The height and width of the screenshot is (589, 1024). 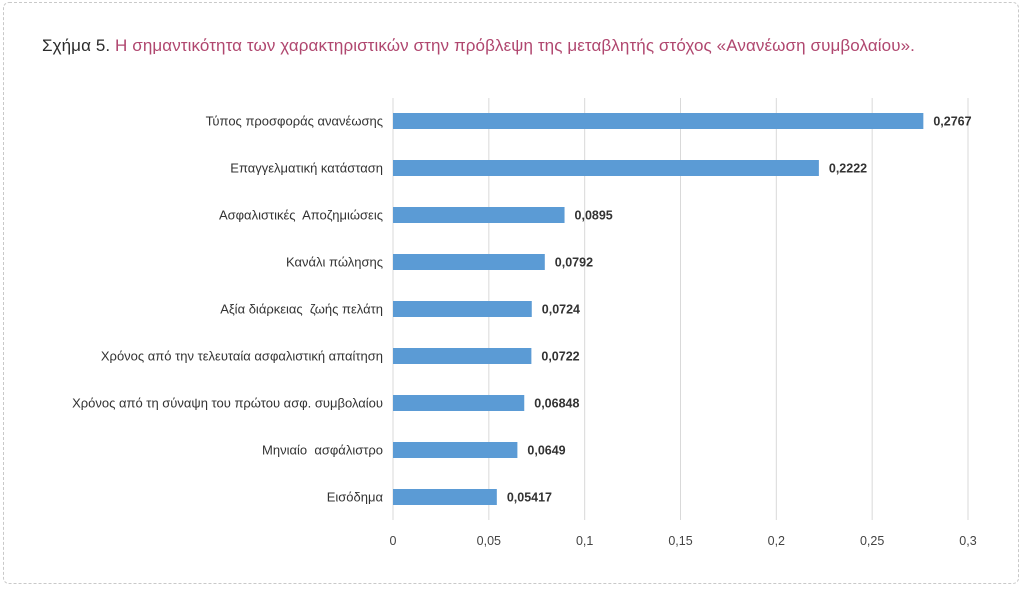 What do you see at coordinates (76, 45) in the screenshot?
I see `caption-prefix: Σχήμα 5.` at bounding box center [76, 45].